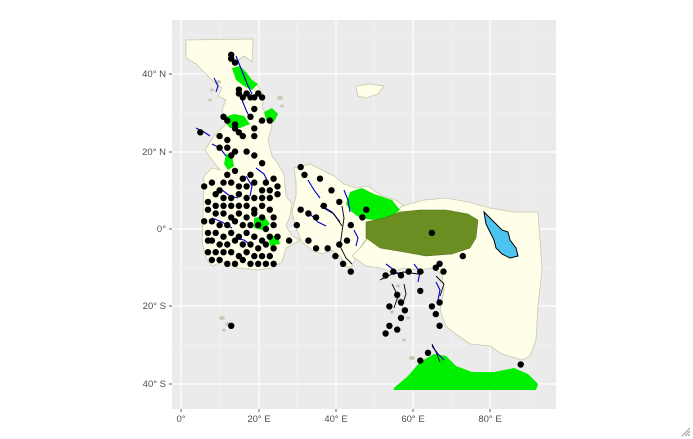 This screenshot has width=693, height=439. What do you see at coordinates (489, 419) in the screenshot?
I see `x-tick-label: 80° E` at bounding box center [489, 419].